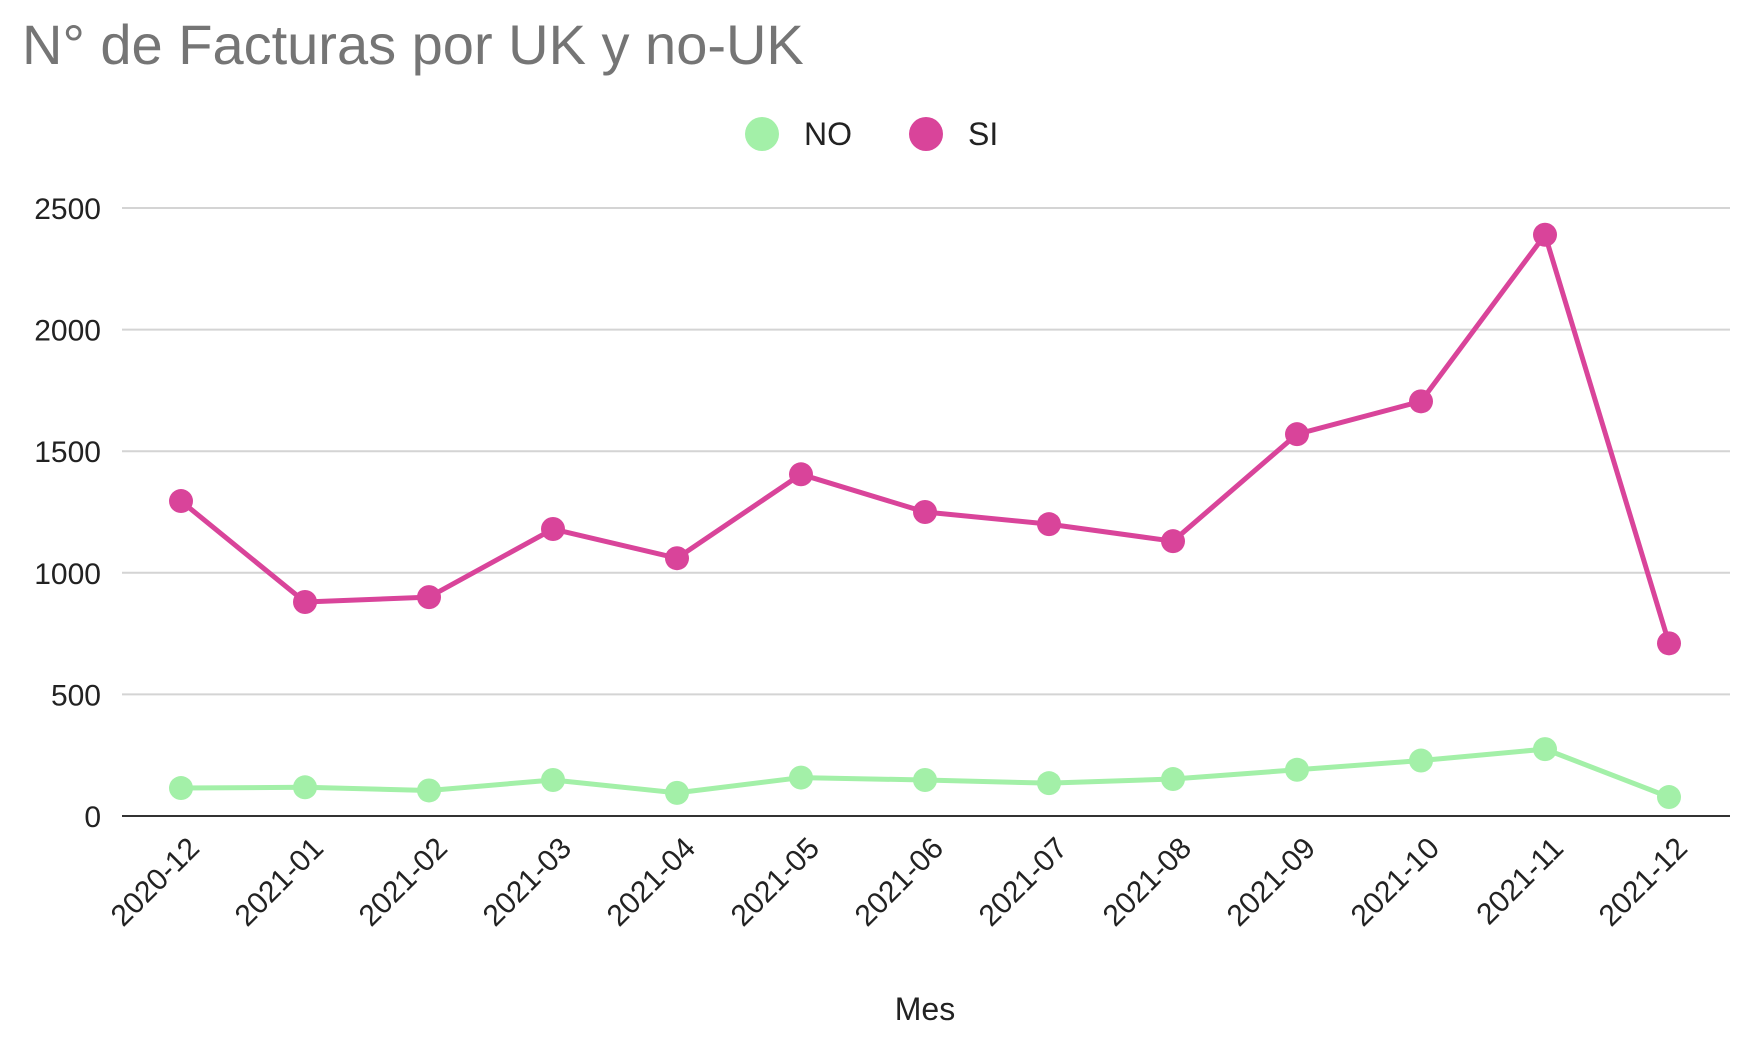 Image resolution: width=1756 pixels, height=1040 pixels. I want to click on x-tick-label: 2021-07, so click(1023, 882).